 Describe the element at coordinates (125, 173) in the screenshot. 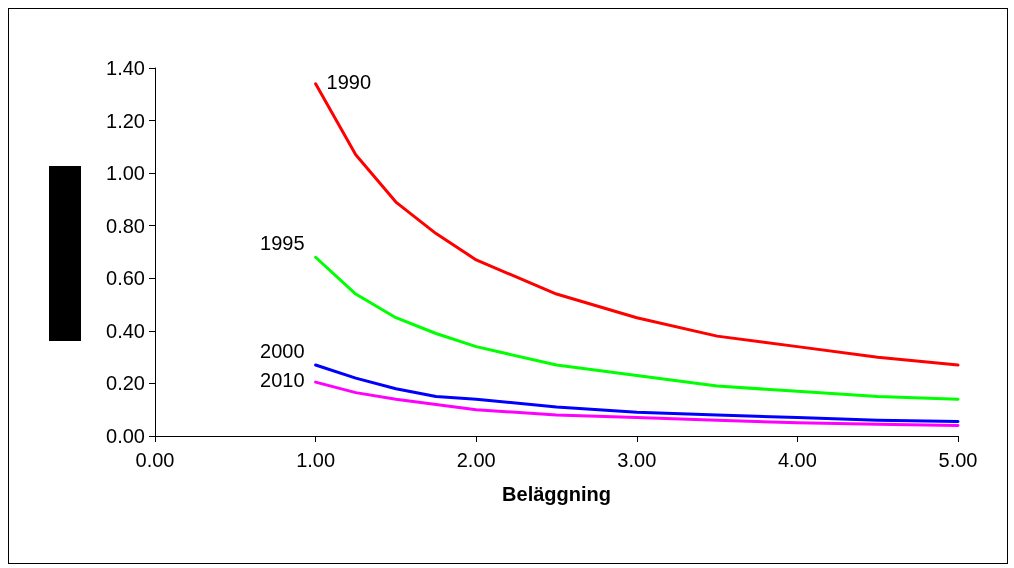

I see `y-tick-label: 1.00` at that location.